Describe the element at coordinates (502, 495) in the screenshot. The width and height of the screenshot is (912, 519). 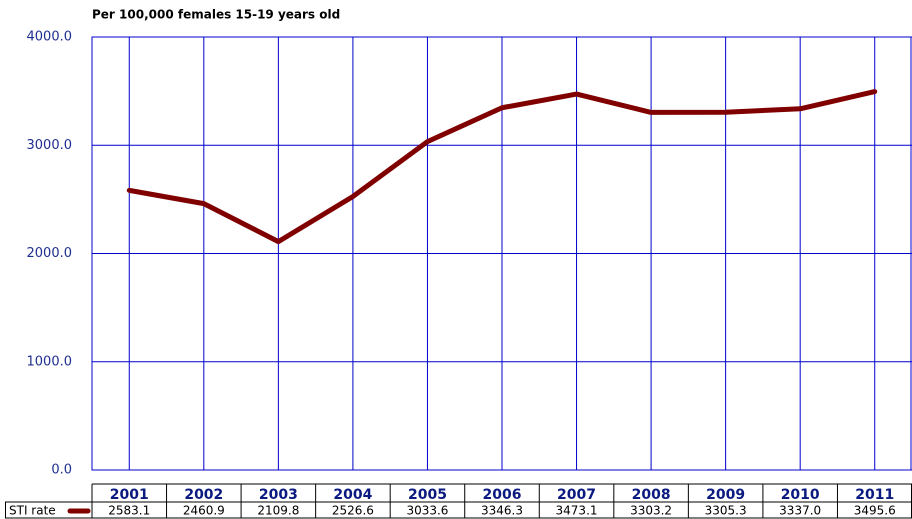
I see `x-tick-label: 2006` at that location.